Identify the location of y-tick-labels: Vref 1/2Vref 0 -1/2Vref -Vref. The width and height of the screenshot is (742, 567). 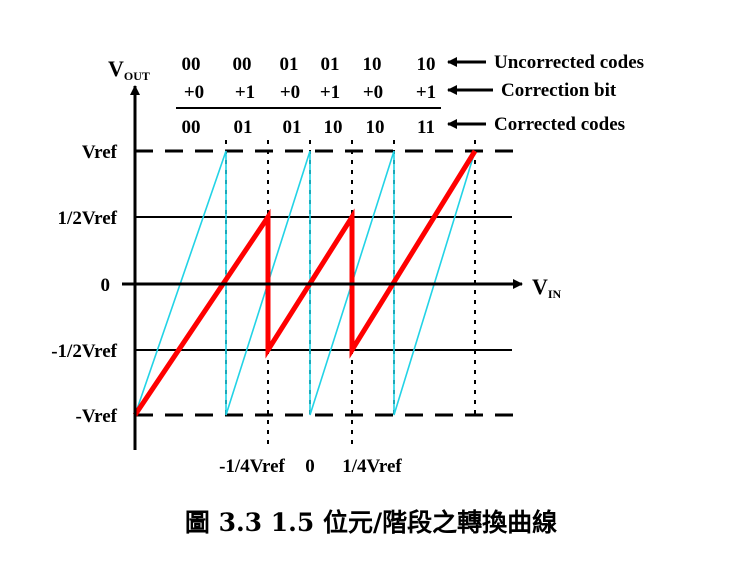
(84, 284).